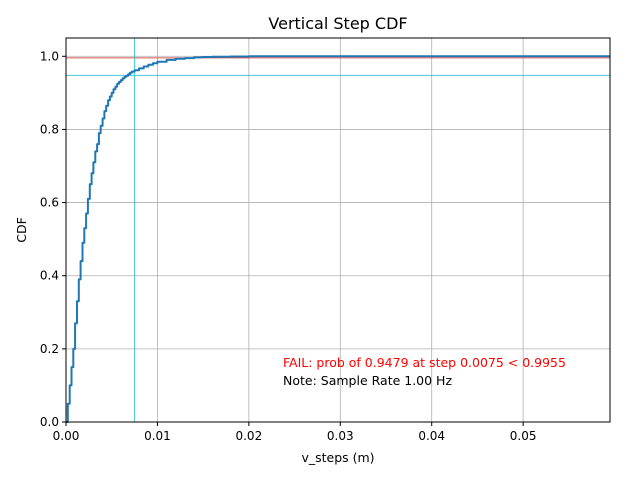 The height and width of the screenshot is (480, 640). What do you see at coordinates (157, 436) in the screenshot?
I see `x-tick-label: 0.01` at bounding box center [157, 436].